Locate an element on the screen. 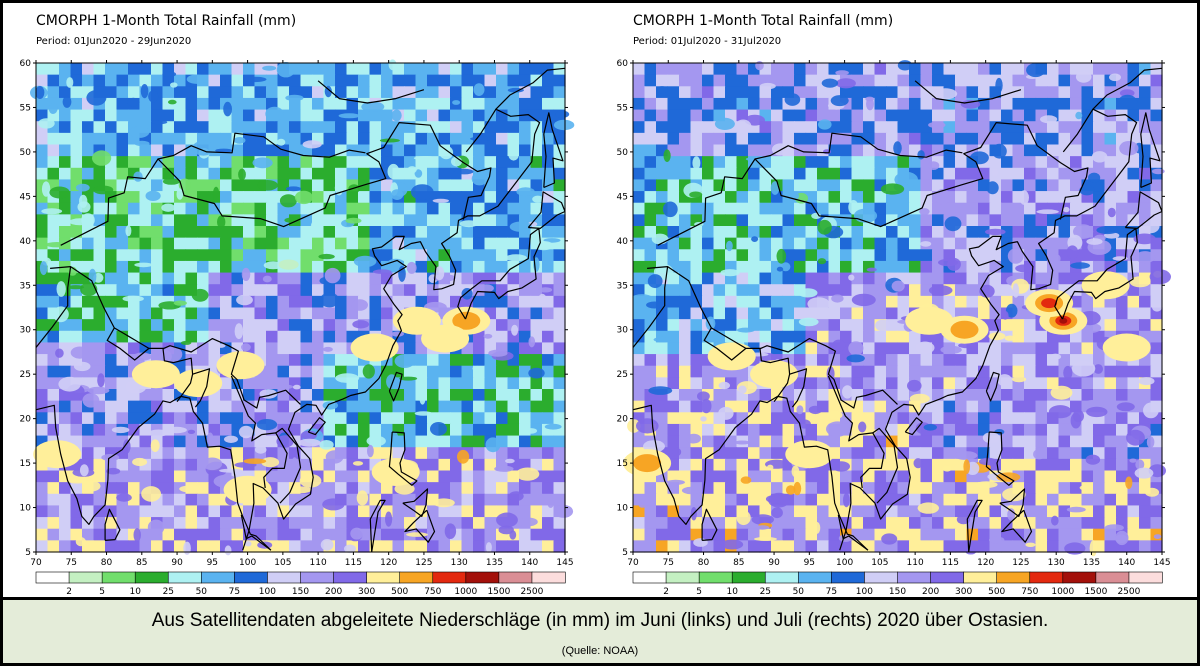  lat-tick-label: 25 is located at coordinates (25, 375).